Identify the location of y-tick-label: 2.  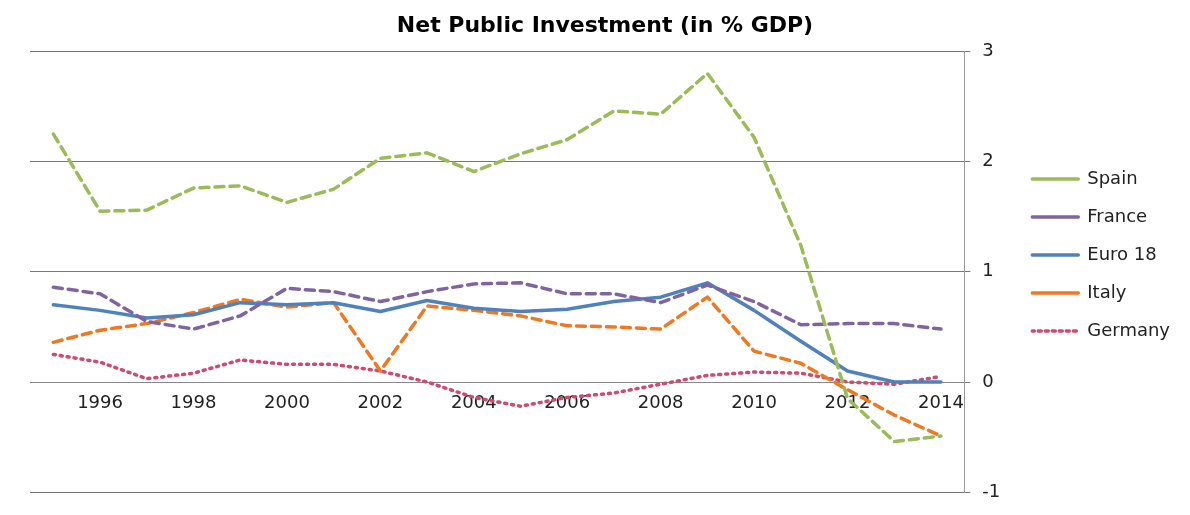
(988, 160).